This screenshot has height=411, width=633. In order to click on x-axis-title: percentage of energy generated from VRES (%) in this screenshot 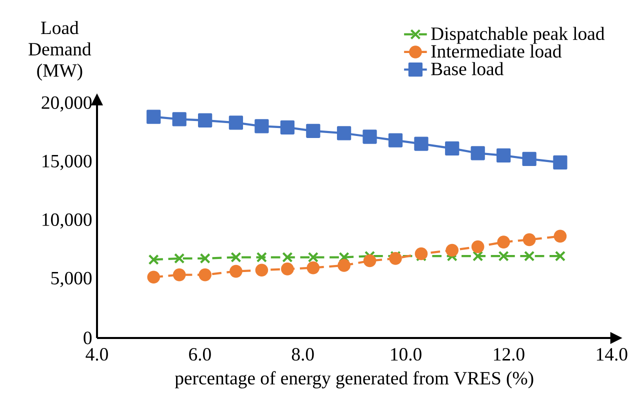, I will do `click(354, 379)`.